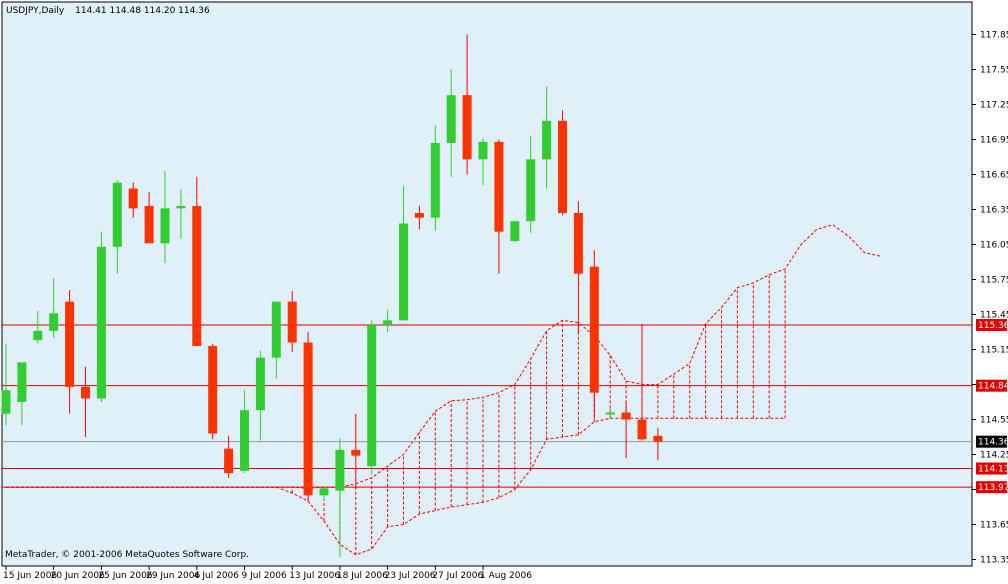  I want to click on price-tick-label: 113.65, so click(994, 526).